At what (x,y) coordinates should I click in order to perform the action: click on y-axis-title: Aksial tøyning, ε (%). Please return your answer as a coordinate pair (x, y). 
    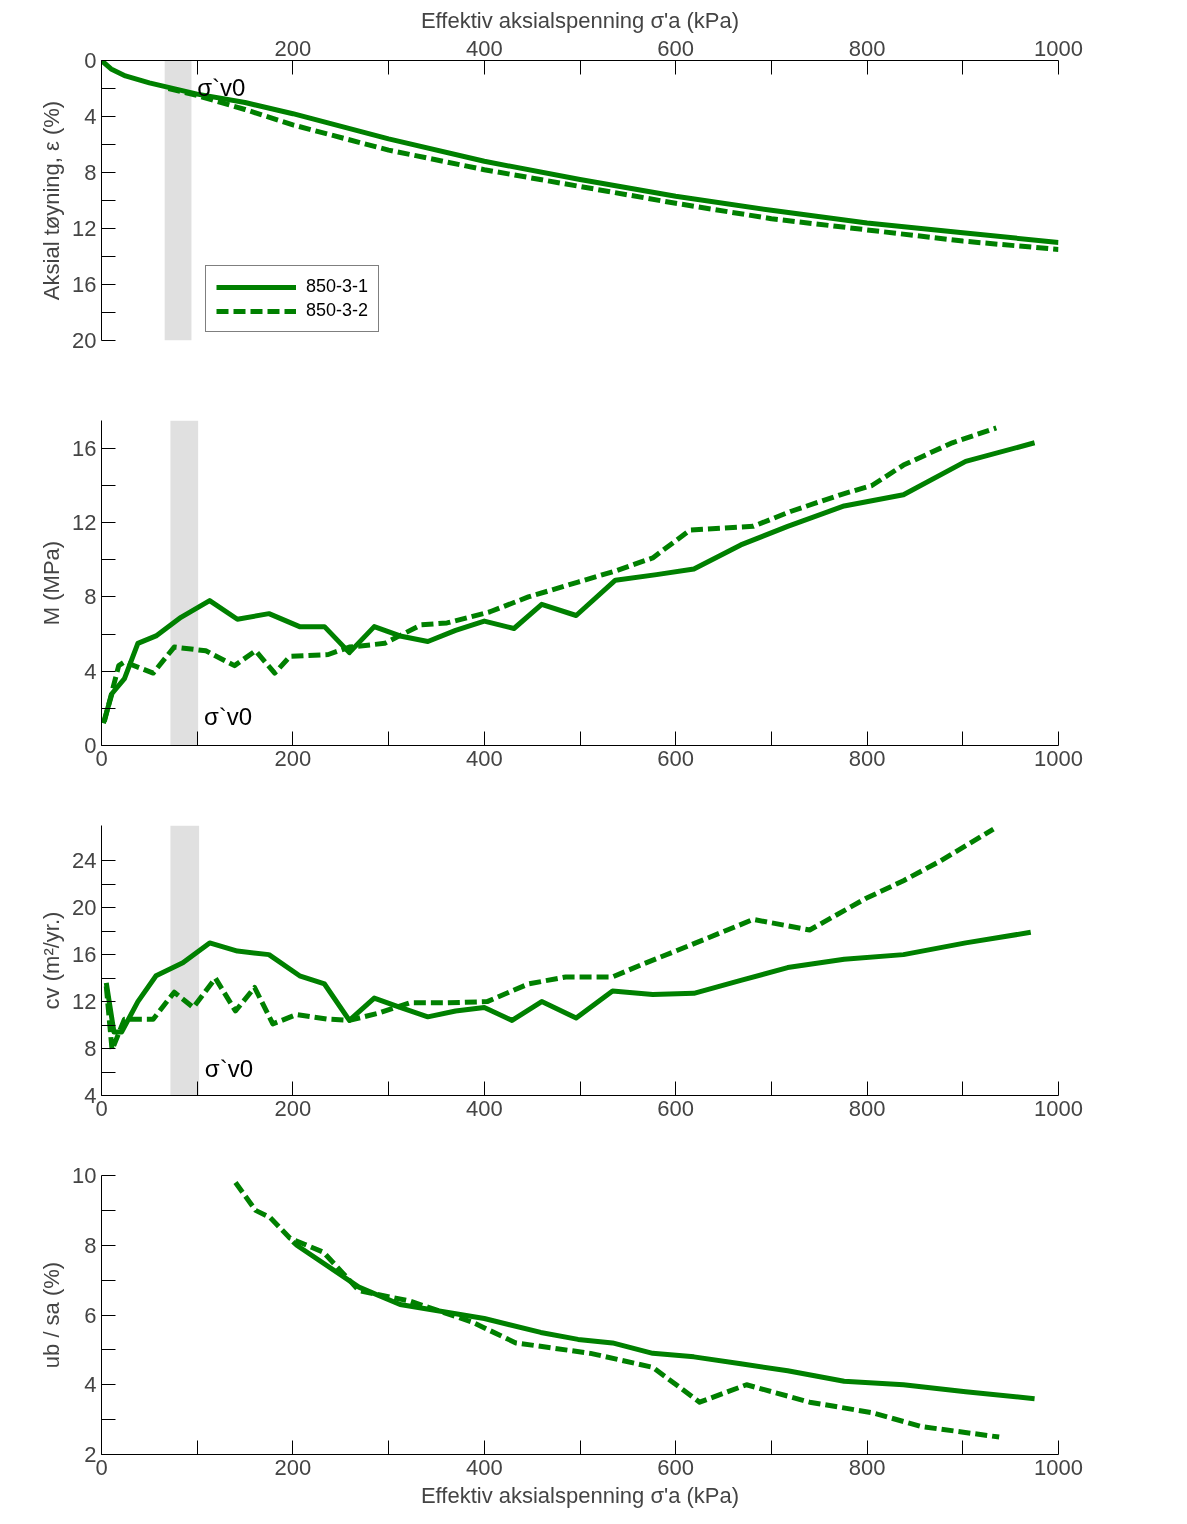
    Looking at the image, I should click on (52, 200).